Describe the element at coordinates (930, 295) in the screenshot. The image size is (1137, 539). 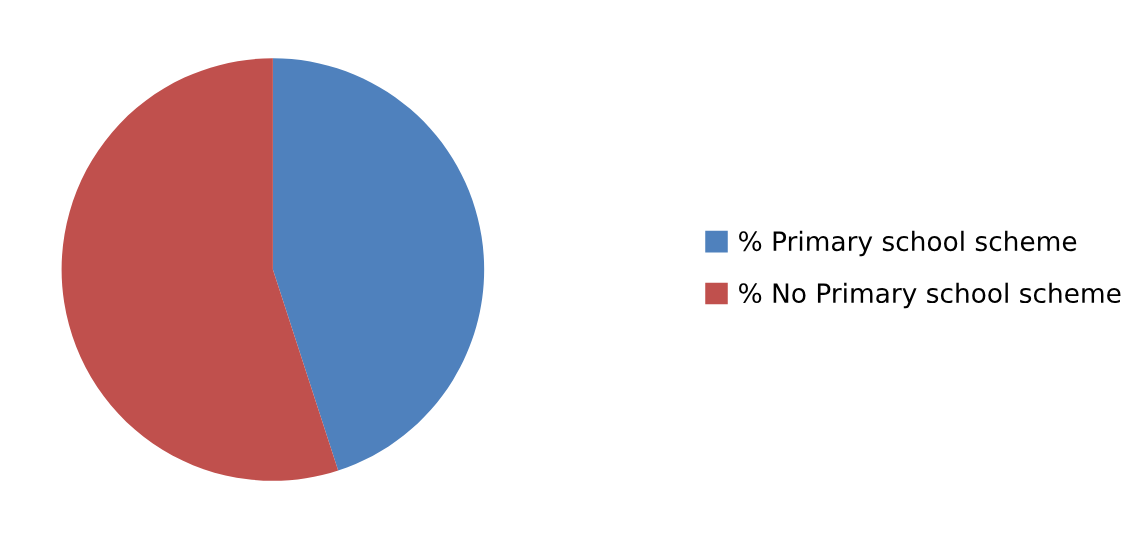
I see `legend-label: % No Primary school scheme` at that location.